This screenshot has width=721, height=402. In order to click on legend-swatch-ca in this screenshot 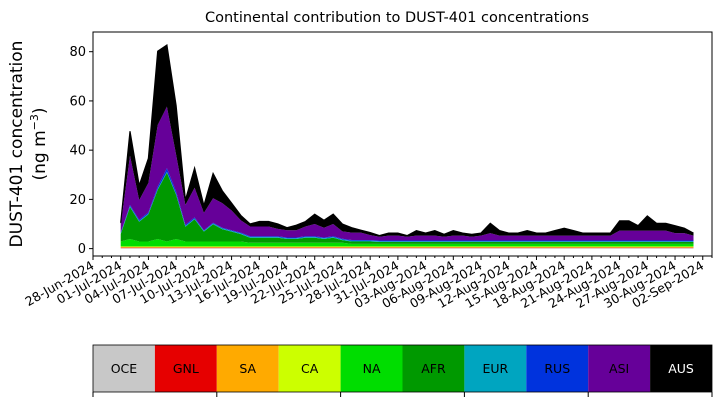, I will do `click(309, 368)`.